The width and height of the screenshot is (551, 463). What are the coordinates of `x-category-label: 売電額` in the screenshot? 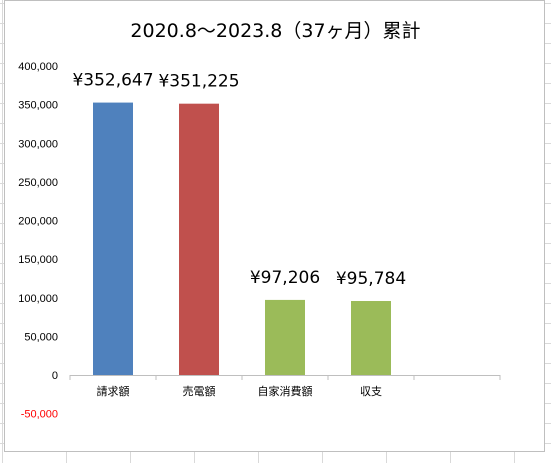 It's located at (199, 391).